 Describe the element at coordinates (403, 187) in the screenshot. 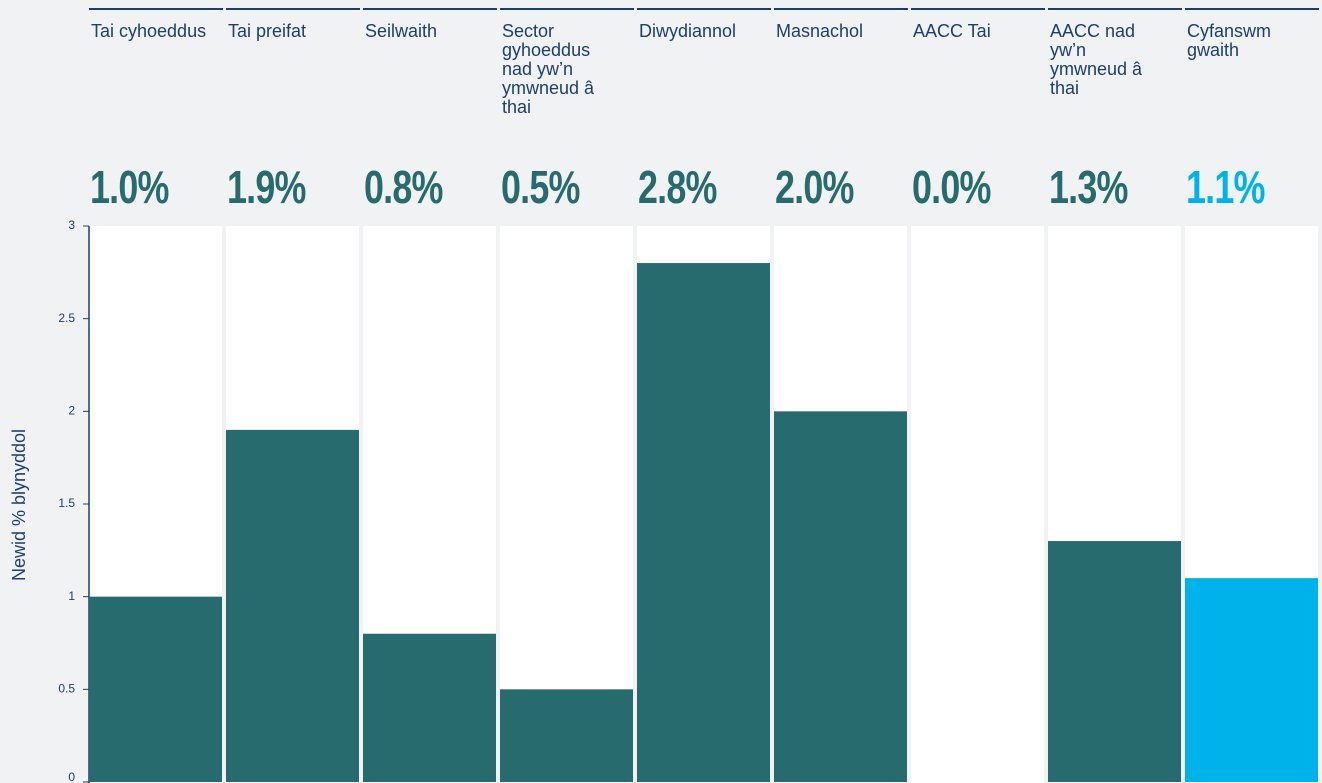

I see `value-label: 0.8%` at that location.